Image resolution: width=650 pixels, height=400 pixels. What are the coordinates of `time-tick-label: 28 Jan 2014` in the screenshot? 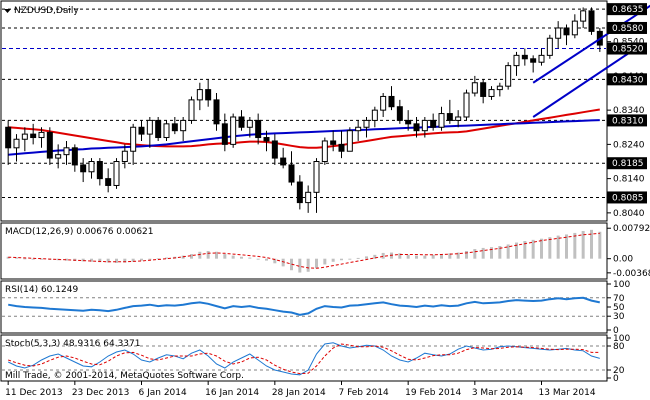 It's located at (299, 393).